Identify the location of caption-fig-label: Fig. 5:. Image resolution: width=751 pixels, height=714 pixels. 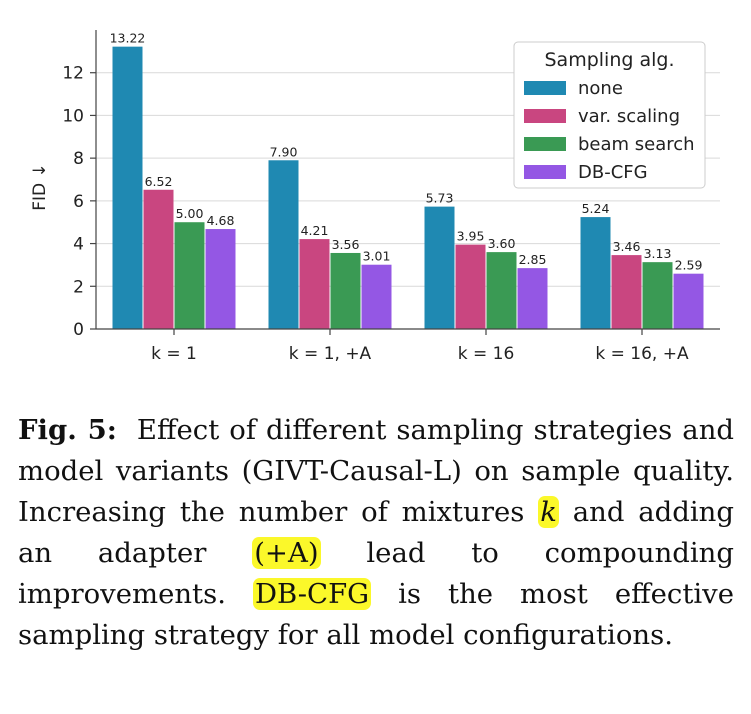
(67, 430).